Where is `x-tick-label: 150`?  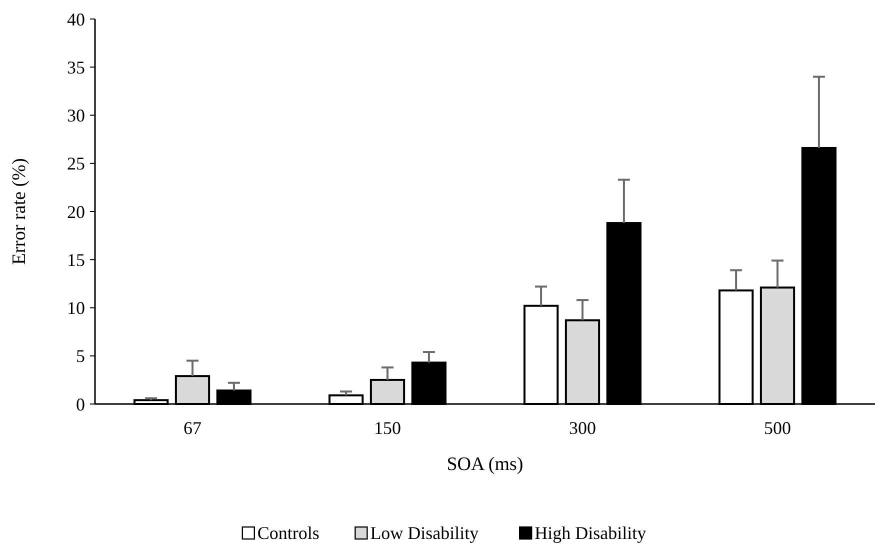
x-tick-label: 150 is located at coordinates (387, 428).